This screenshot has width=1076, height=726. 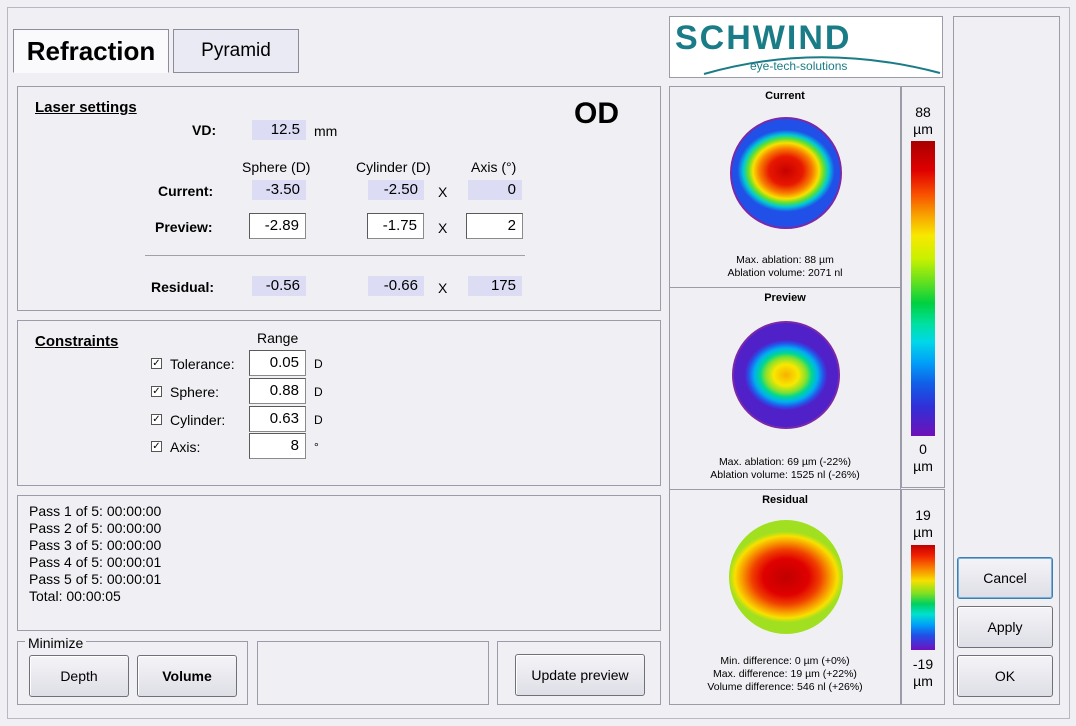 I want to click on volume-button: Volume, so click(x=187, y=676).